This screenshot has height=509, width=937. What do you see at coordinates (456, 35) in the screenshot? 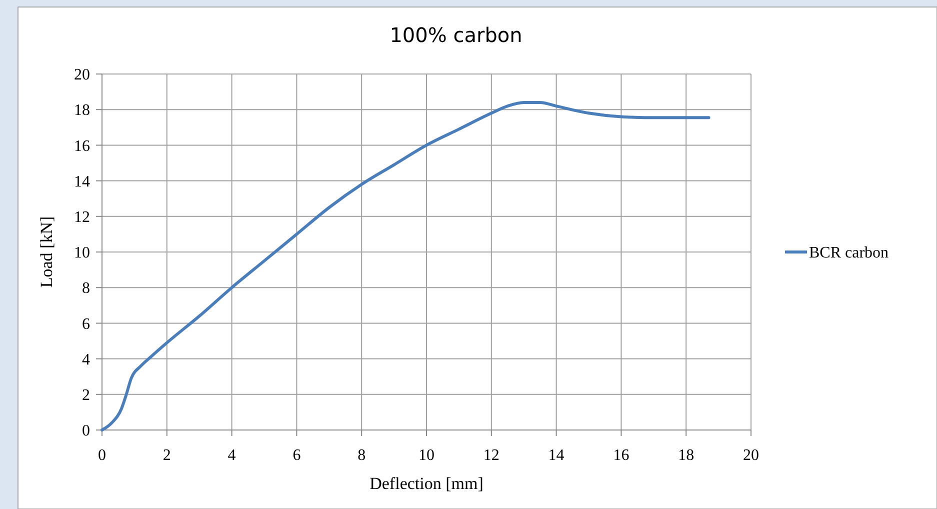
I see `chart-title: 100% carbon` at bounding box center [456, 35].